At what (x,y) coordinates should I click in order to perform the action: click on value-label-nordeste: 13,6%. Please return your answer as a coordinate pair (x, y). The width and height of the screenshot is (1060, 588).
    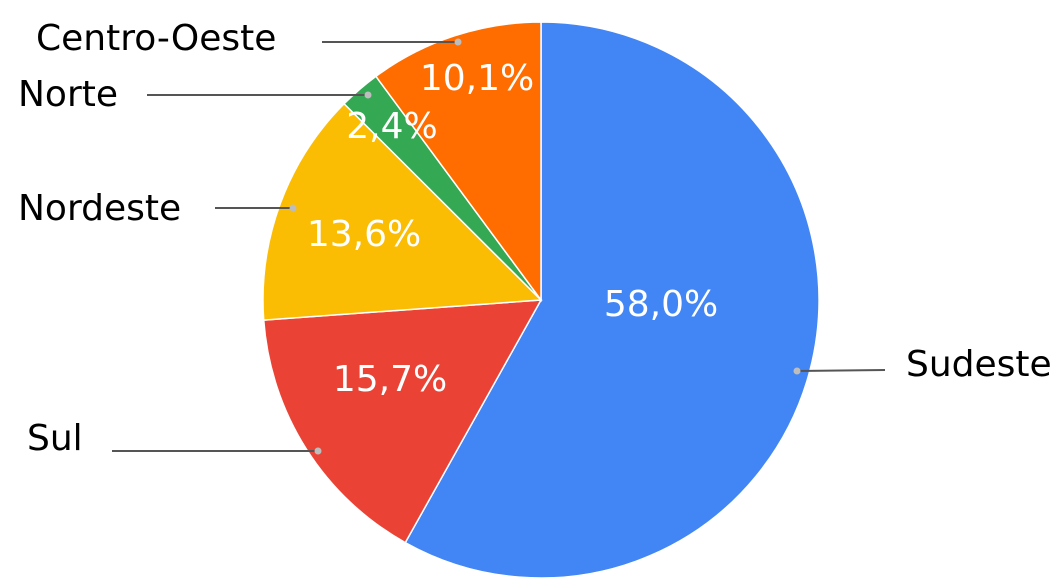
    Looking at the image, I should click on (364, 234).